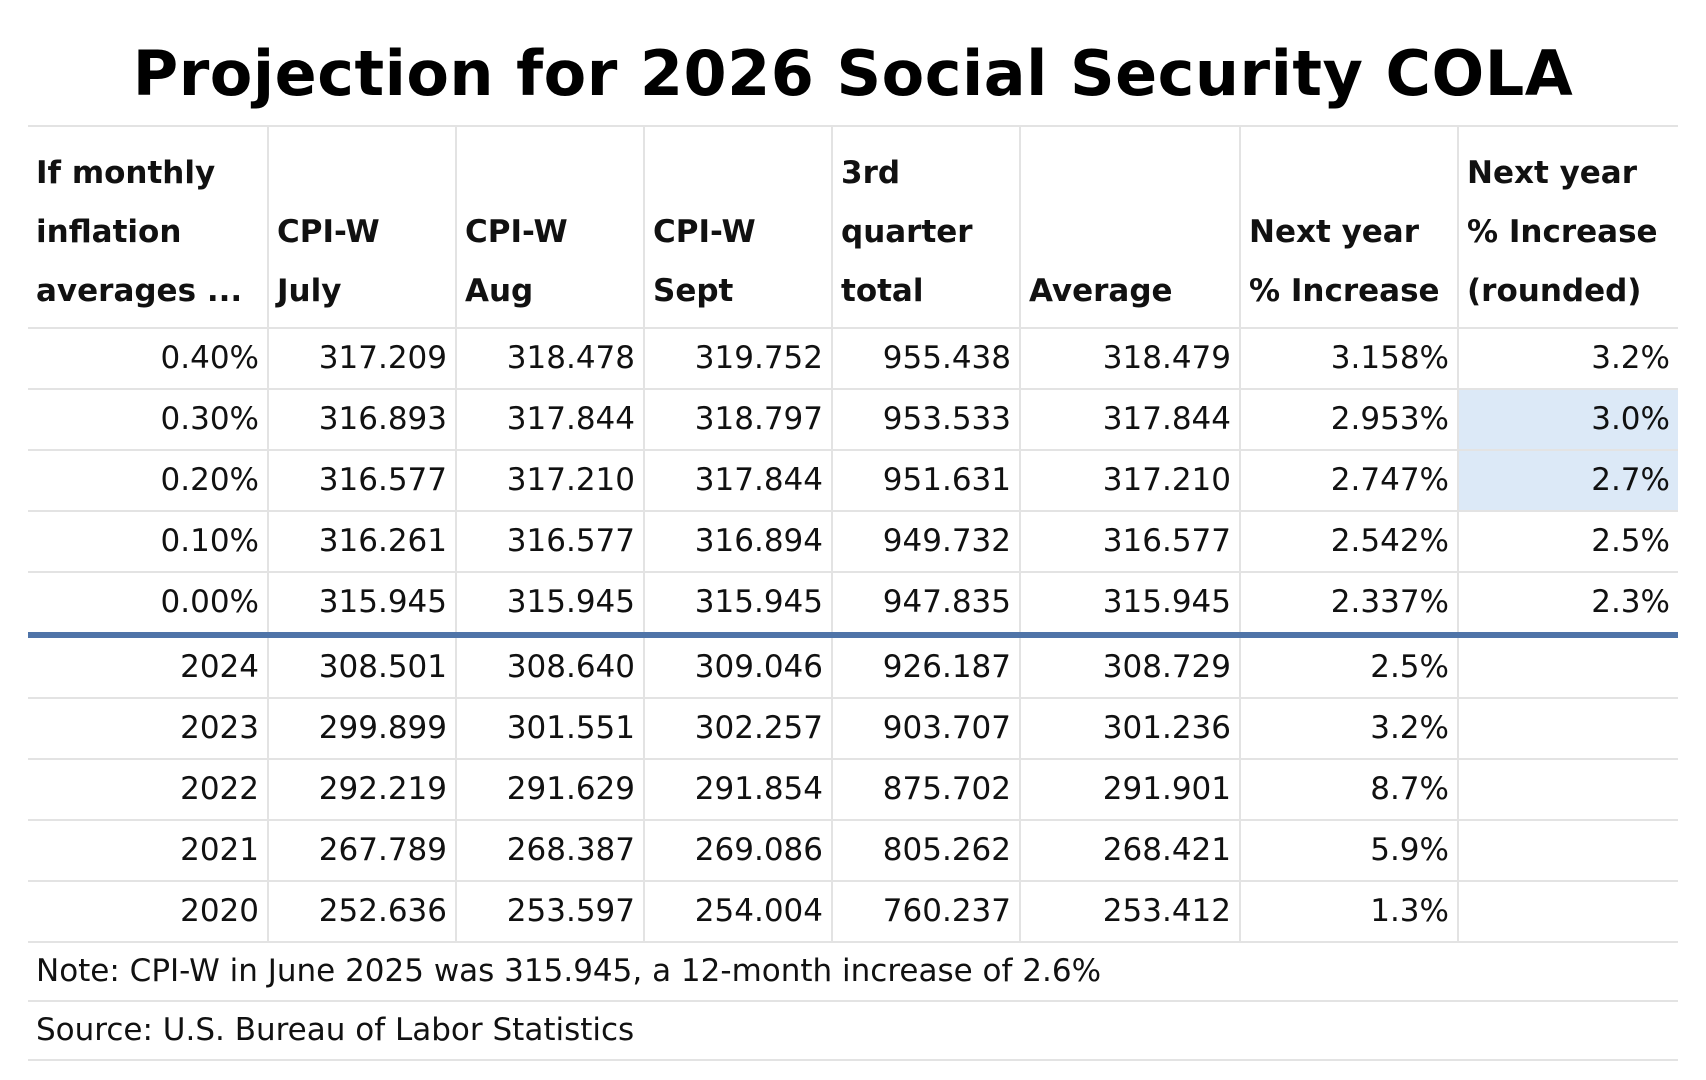 Image resolution: width=1706 pixels, height=1080 pixels. What do you see at coordinates (549, 850) in the screenshot?
I see `table-cell: 268.387` at bounding box center [549, 850].